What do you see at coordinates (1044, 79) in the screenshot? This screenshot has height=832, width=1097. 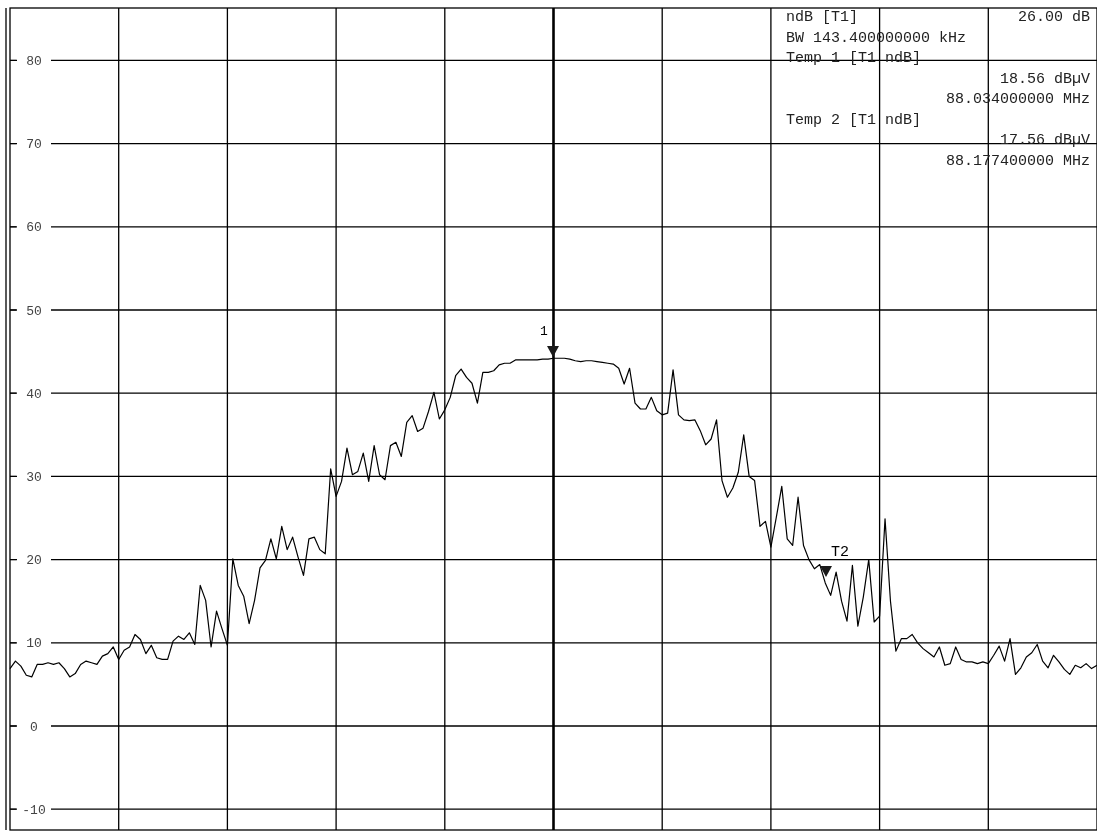 I see `annotation: 18.56 dBµV` at bounding box center [1044, 79].